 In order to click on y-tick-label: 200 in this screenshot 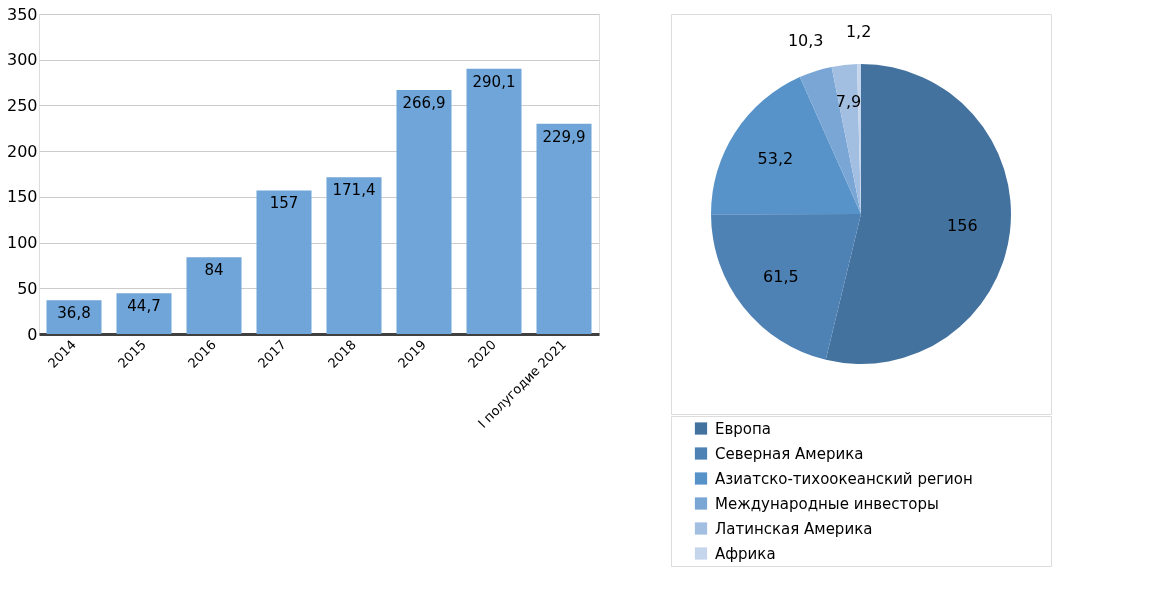, I will do `click(22, 151)`.